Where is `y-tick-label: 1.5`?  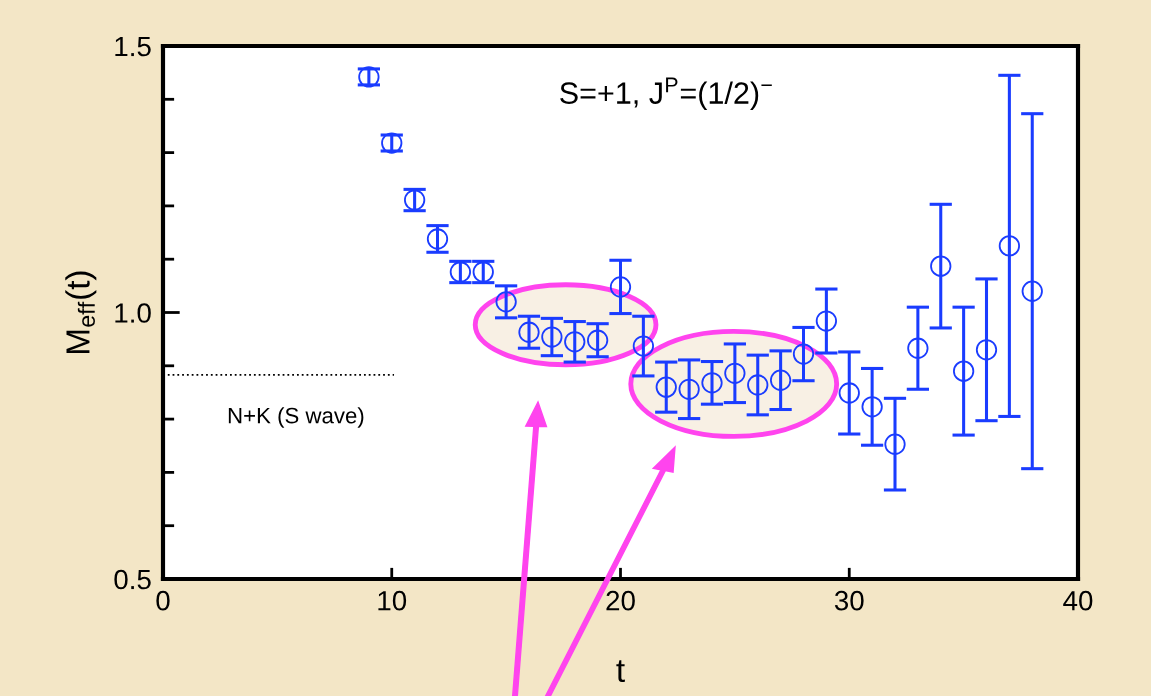
y-tick-label: 1.5 is located at coordinates (133, 46).